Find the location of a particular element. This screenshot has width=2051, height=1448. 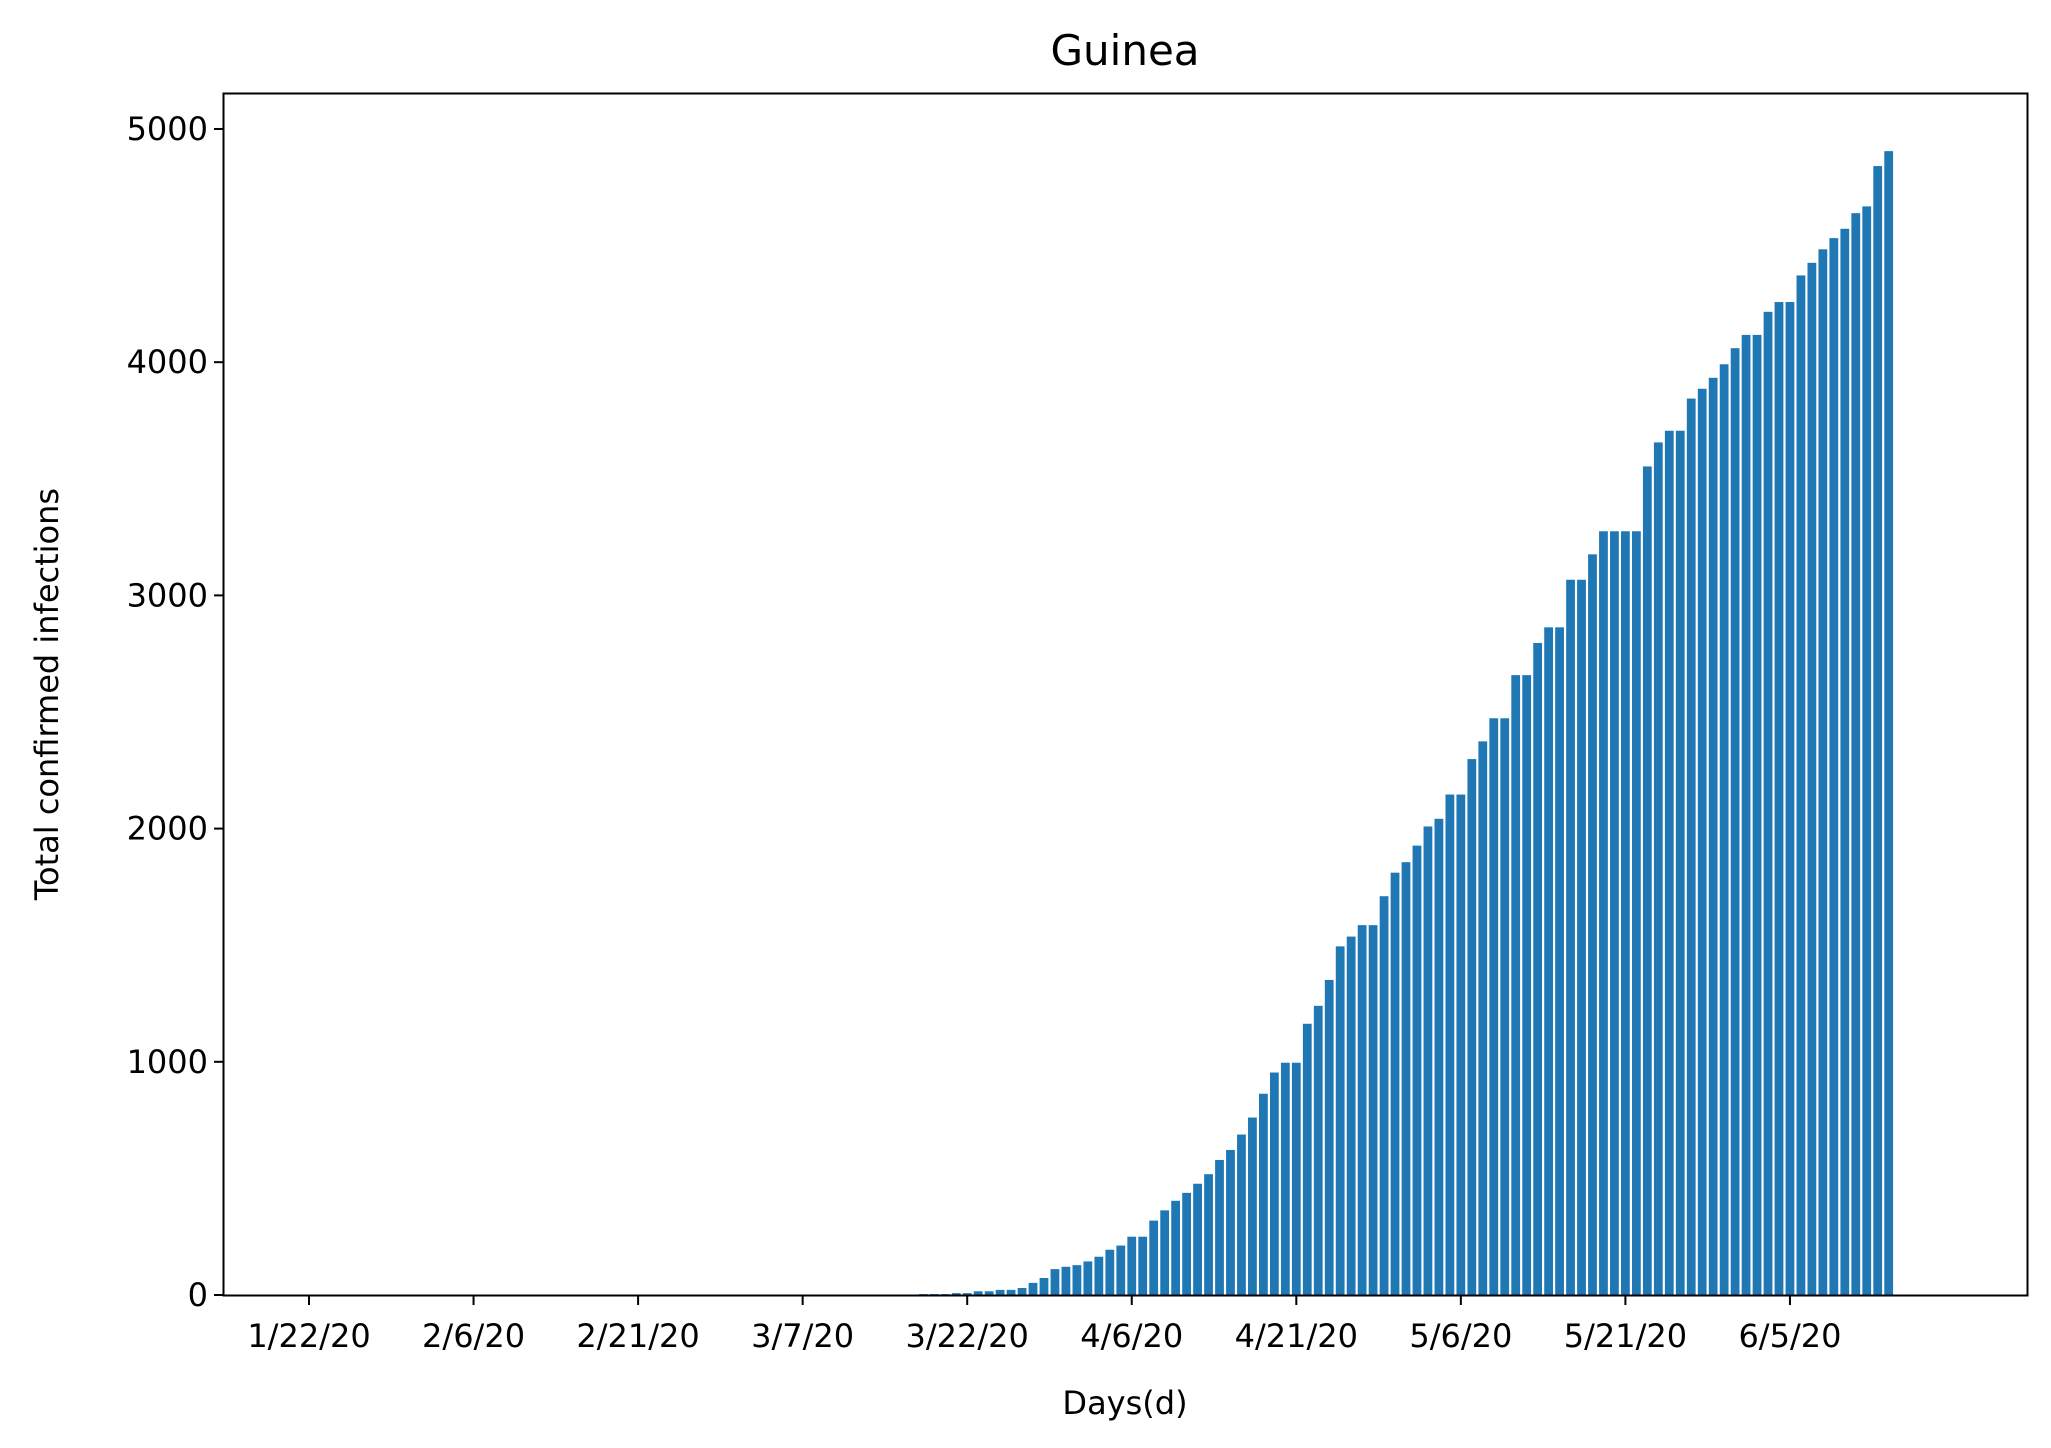

x-tick-label: 2/21/20 is located at coordinates (637, 1336).